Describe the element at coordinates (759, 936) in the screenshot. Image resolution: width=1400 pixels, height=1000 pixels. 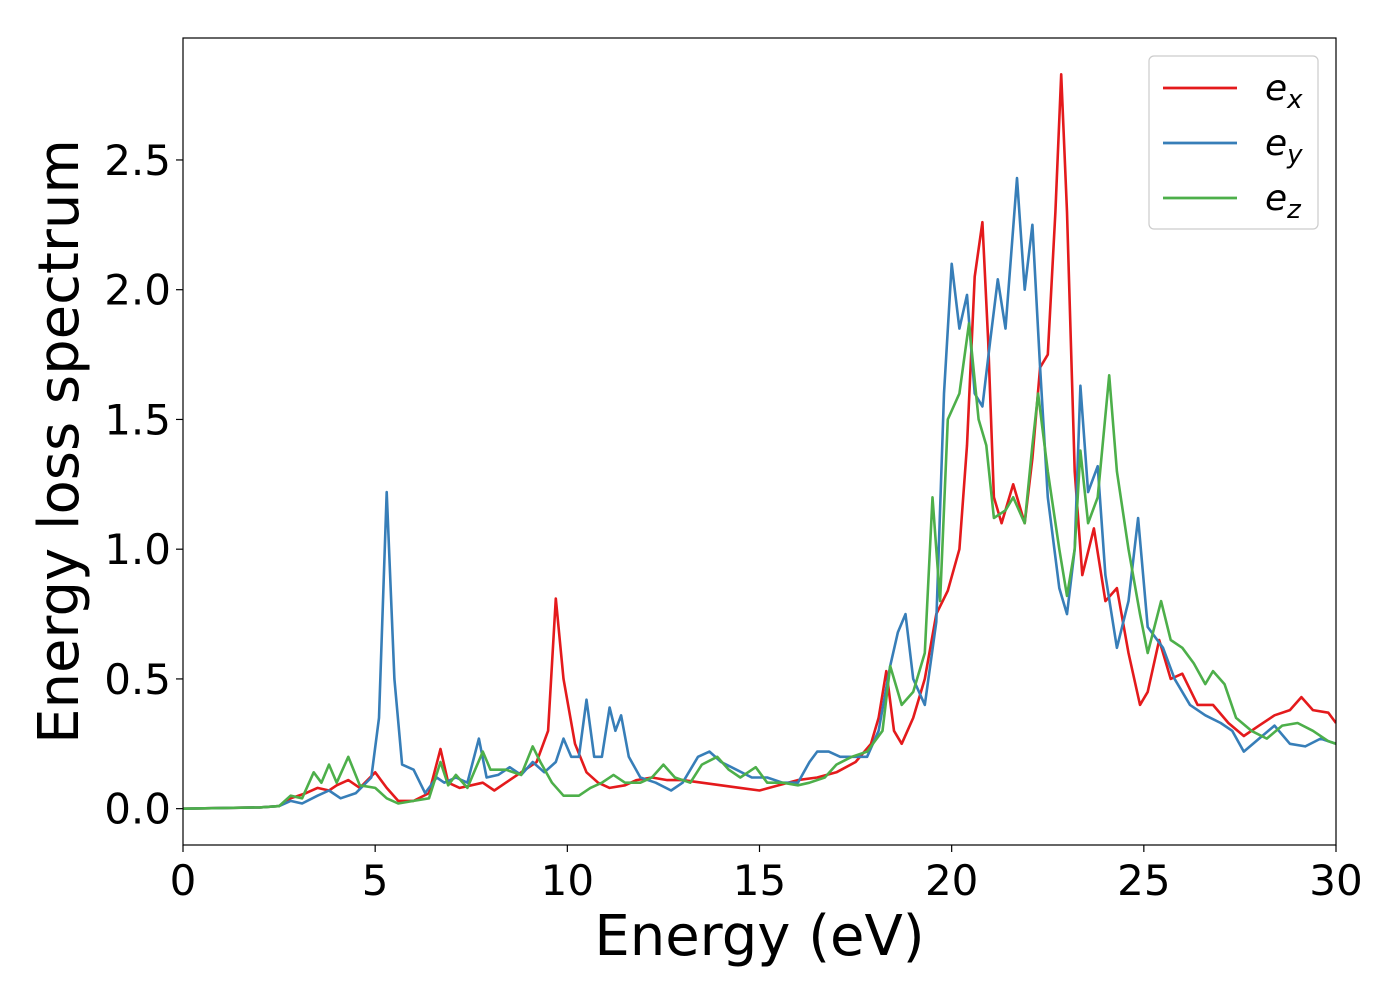
I see `x-axis-title: Energy (eV)` at that location.